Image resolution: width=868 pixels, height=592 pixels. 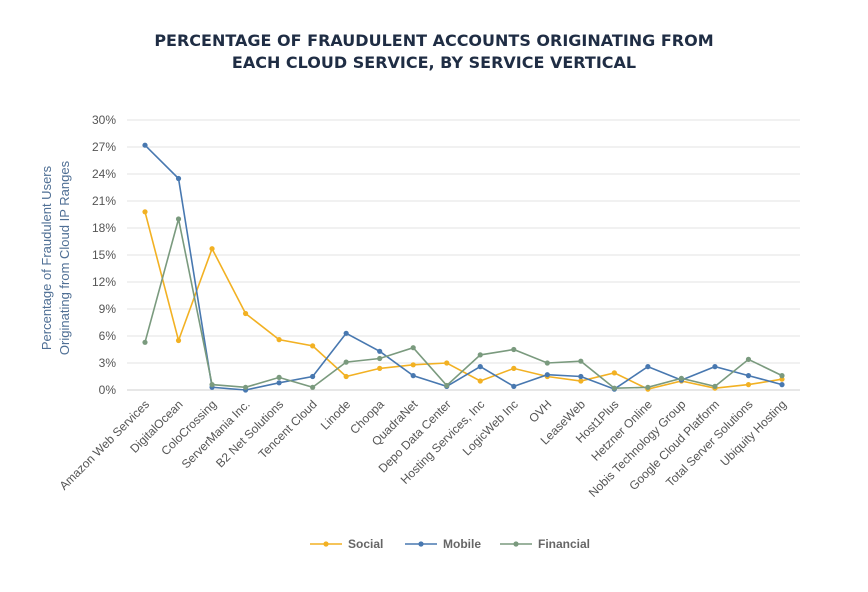 What do you see at coordinates (434, 62) in the screenshot?
I see `chart-title-line2: EACH CLOUD SERVICE, BY SERVICE VERTICAL` at bounding box center [434, 62].